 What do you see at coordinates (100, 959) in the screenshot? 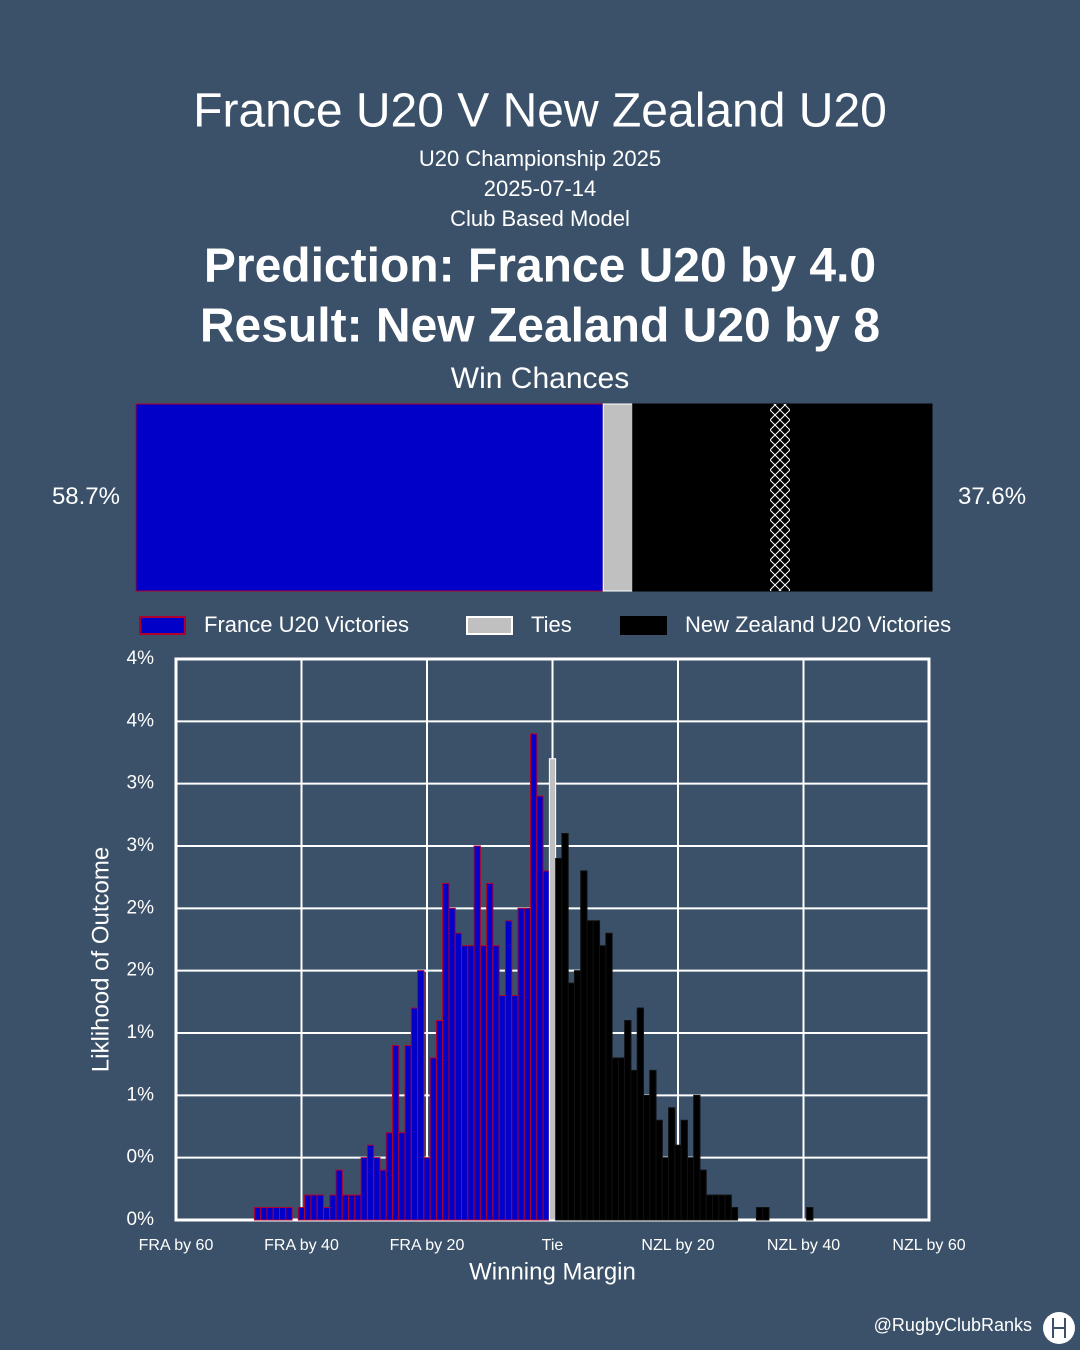
I see `y-axis-label: Liklihood of Outcome` at bounding box center [100, 959].